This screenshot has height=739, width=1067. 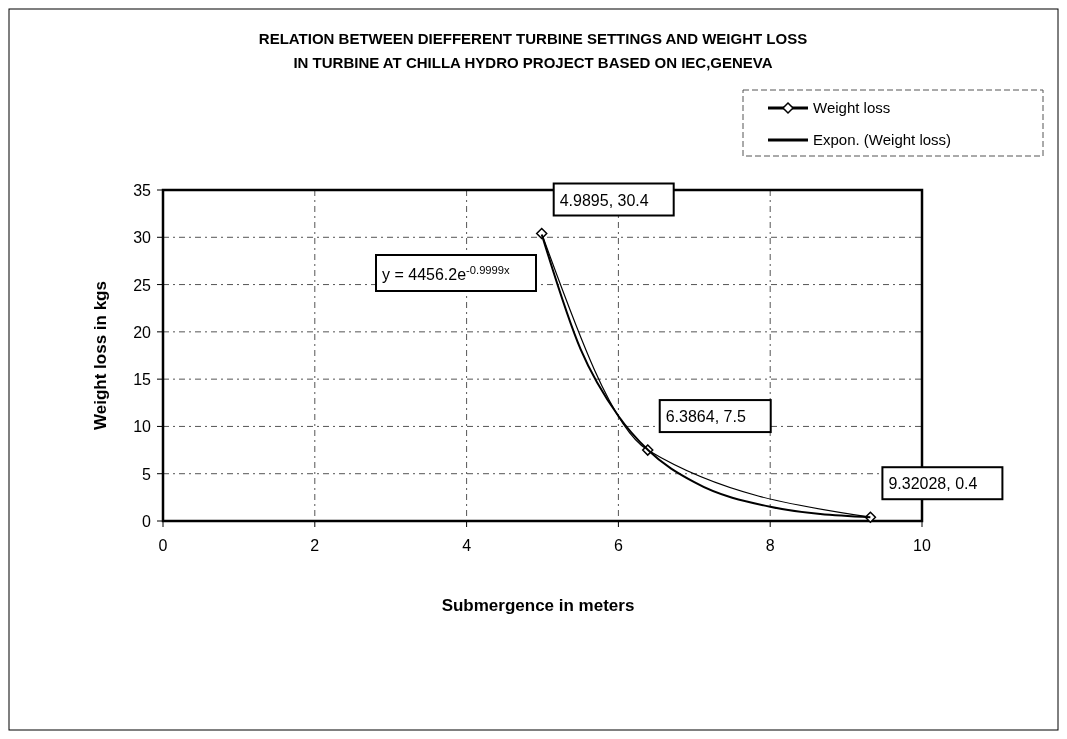 I want to click on x-tick-label: 2, so click(x=315, y=545).